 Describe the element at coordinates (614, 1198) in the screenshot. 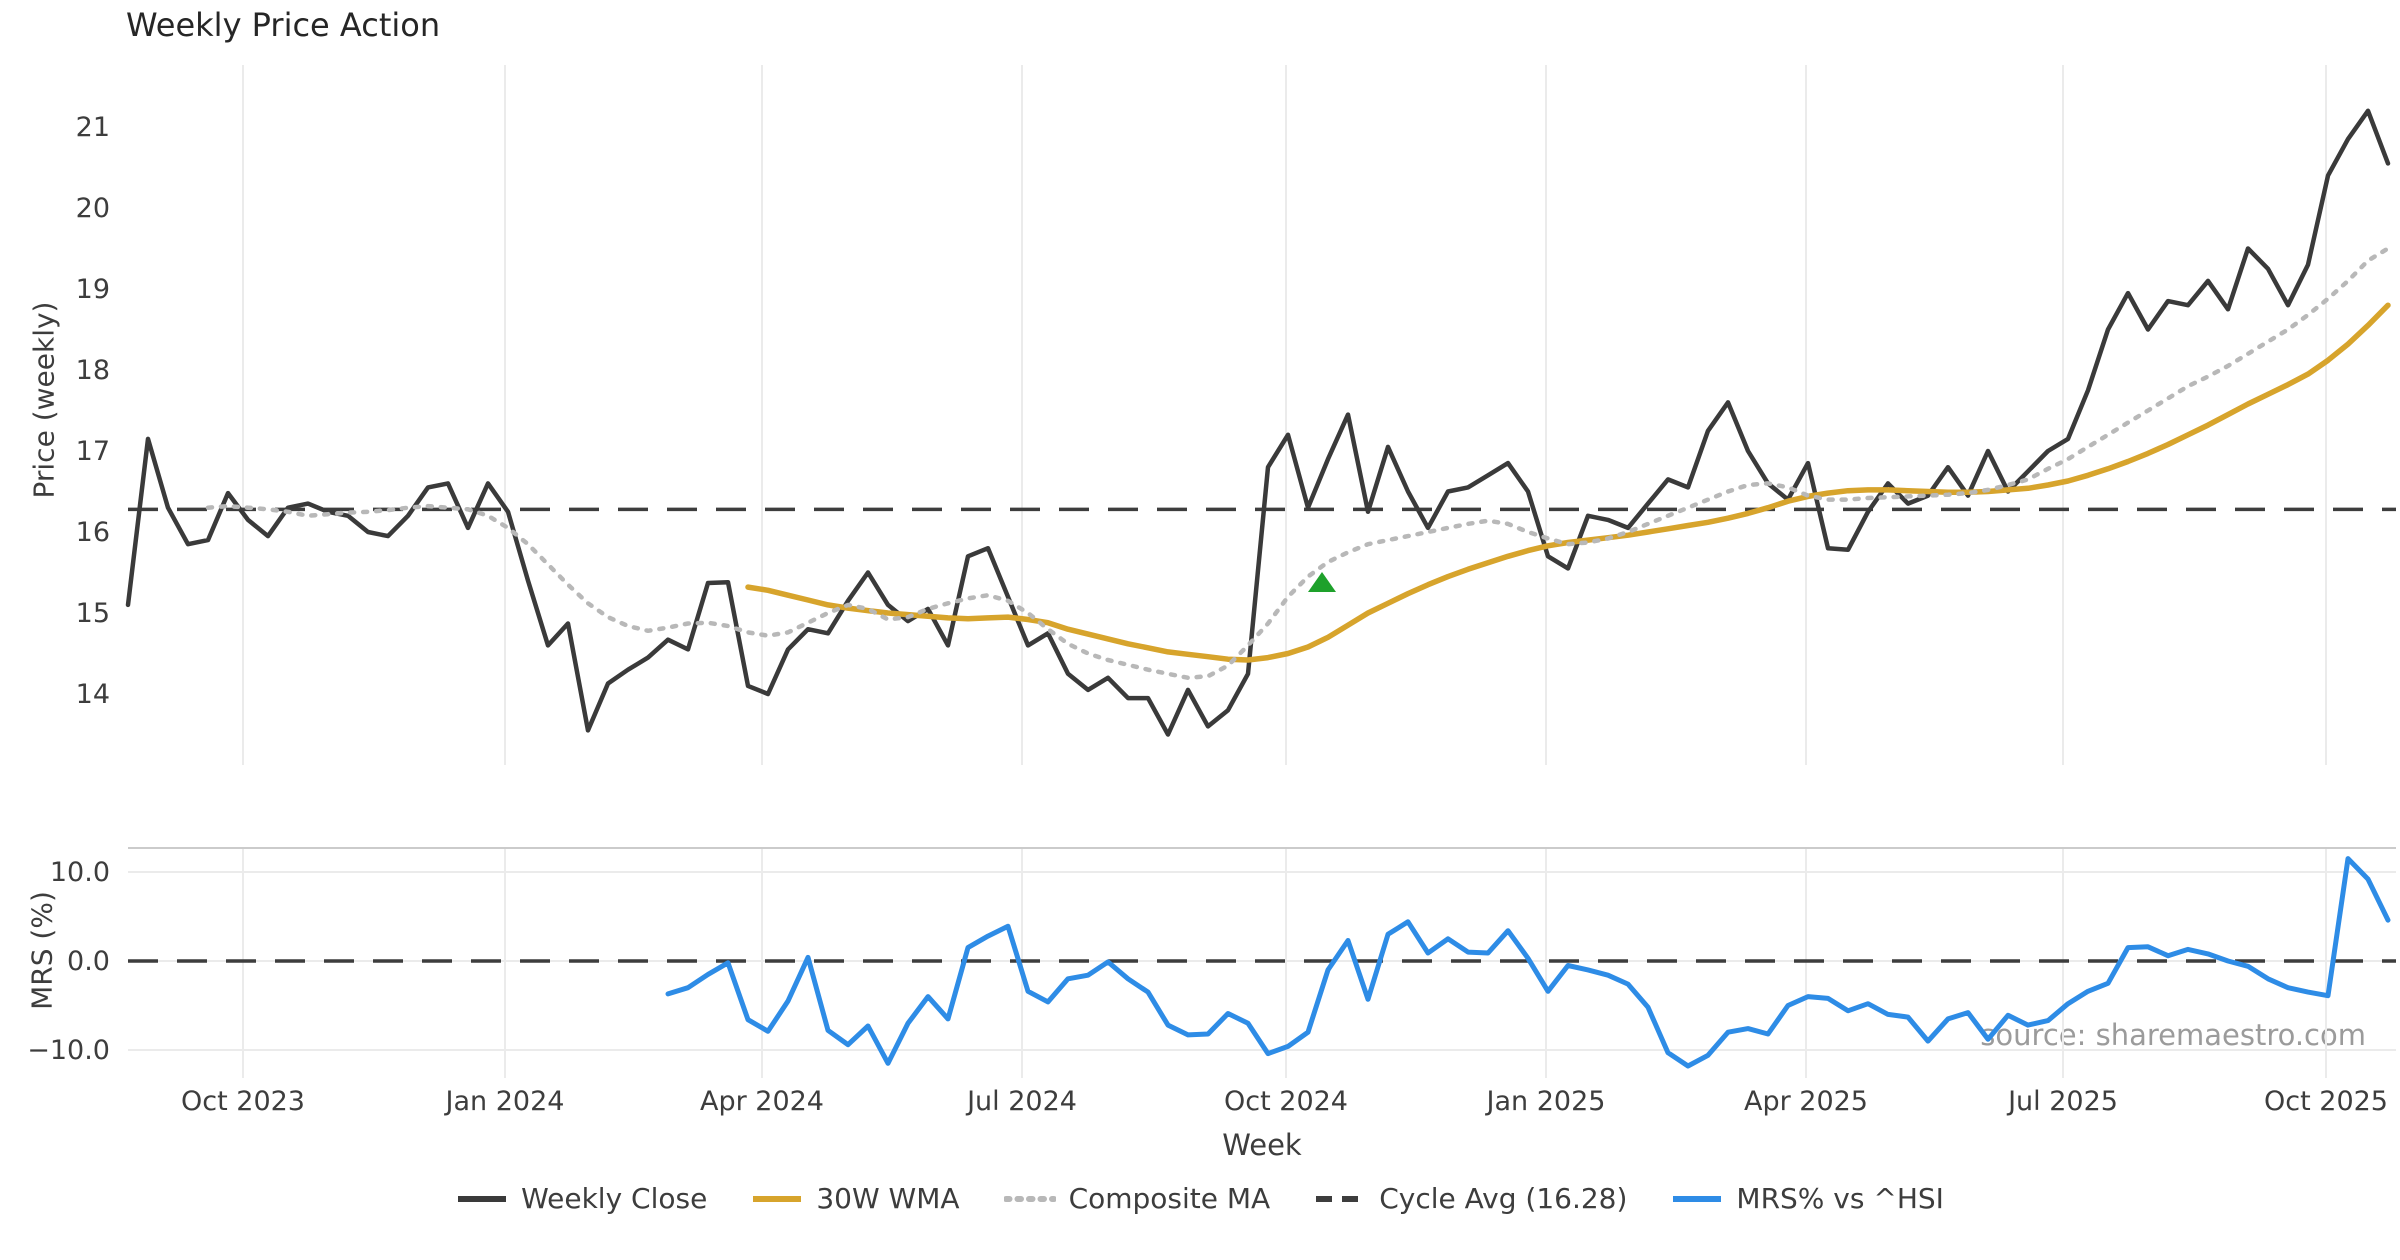

I see `legend-label: Weekly Close` at that location.